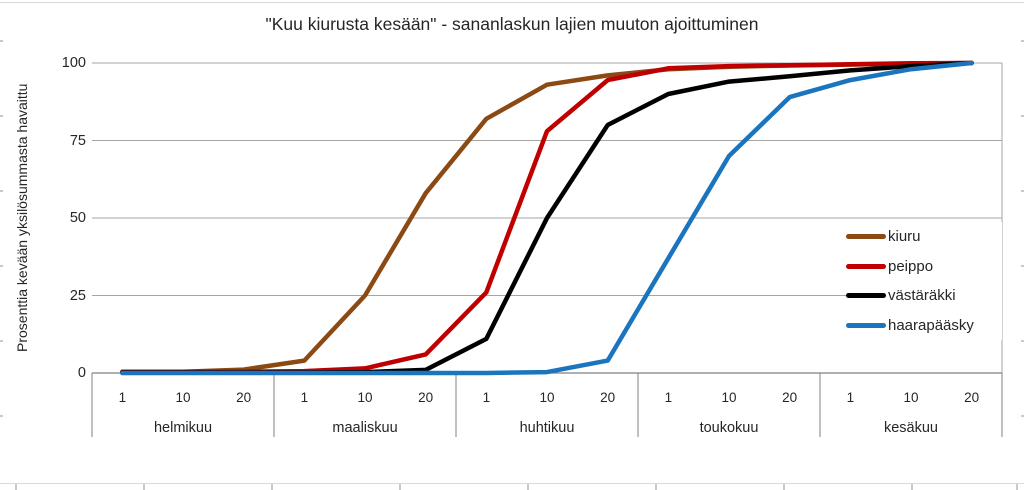  Describe the element at coordinates (866, 296) in the screenshot. I see `legend-swatch-västäräkki` at that location.